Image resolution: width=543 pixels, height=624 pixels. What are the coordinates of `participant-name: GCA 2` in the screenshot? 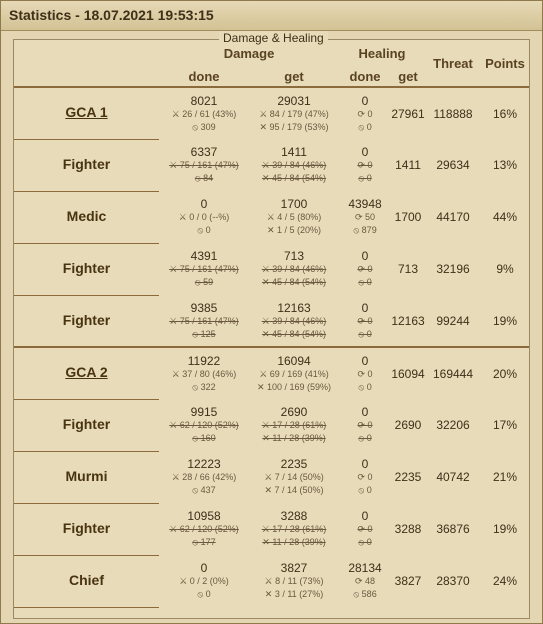 It's located at (86, 372).